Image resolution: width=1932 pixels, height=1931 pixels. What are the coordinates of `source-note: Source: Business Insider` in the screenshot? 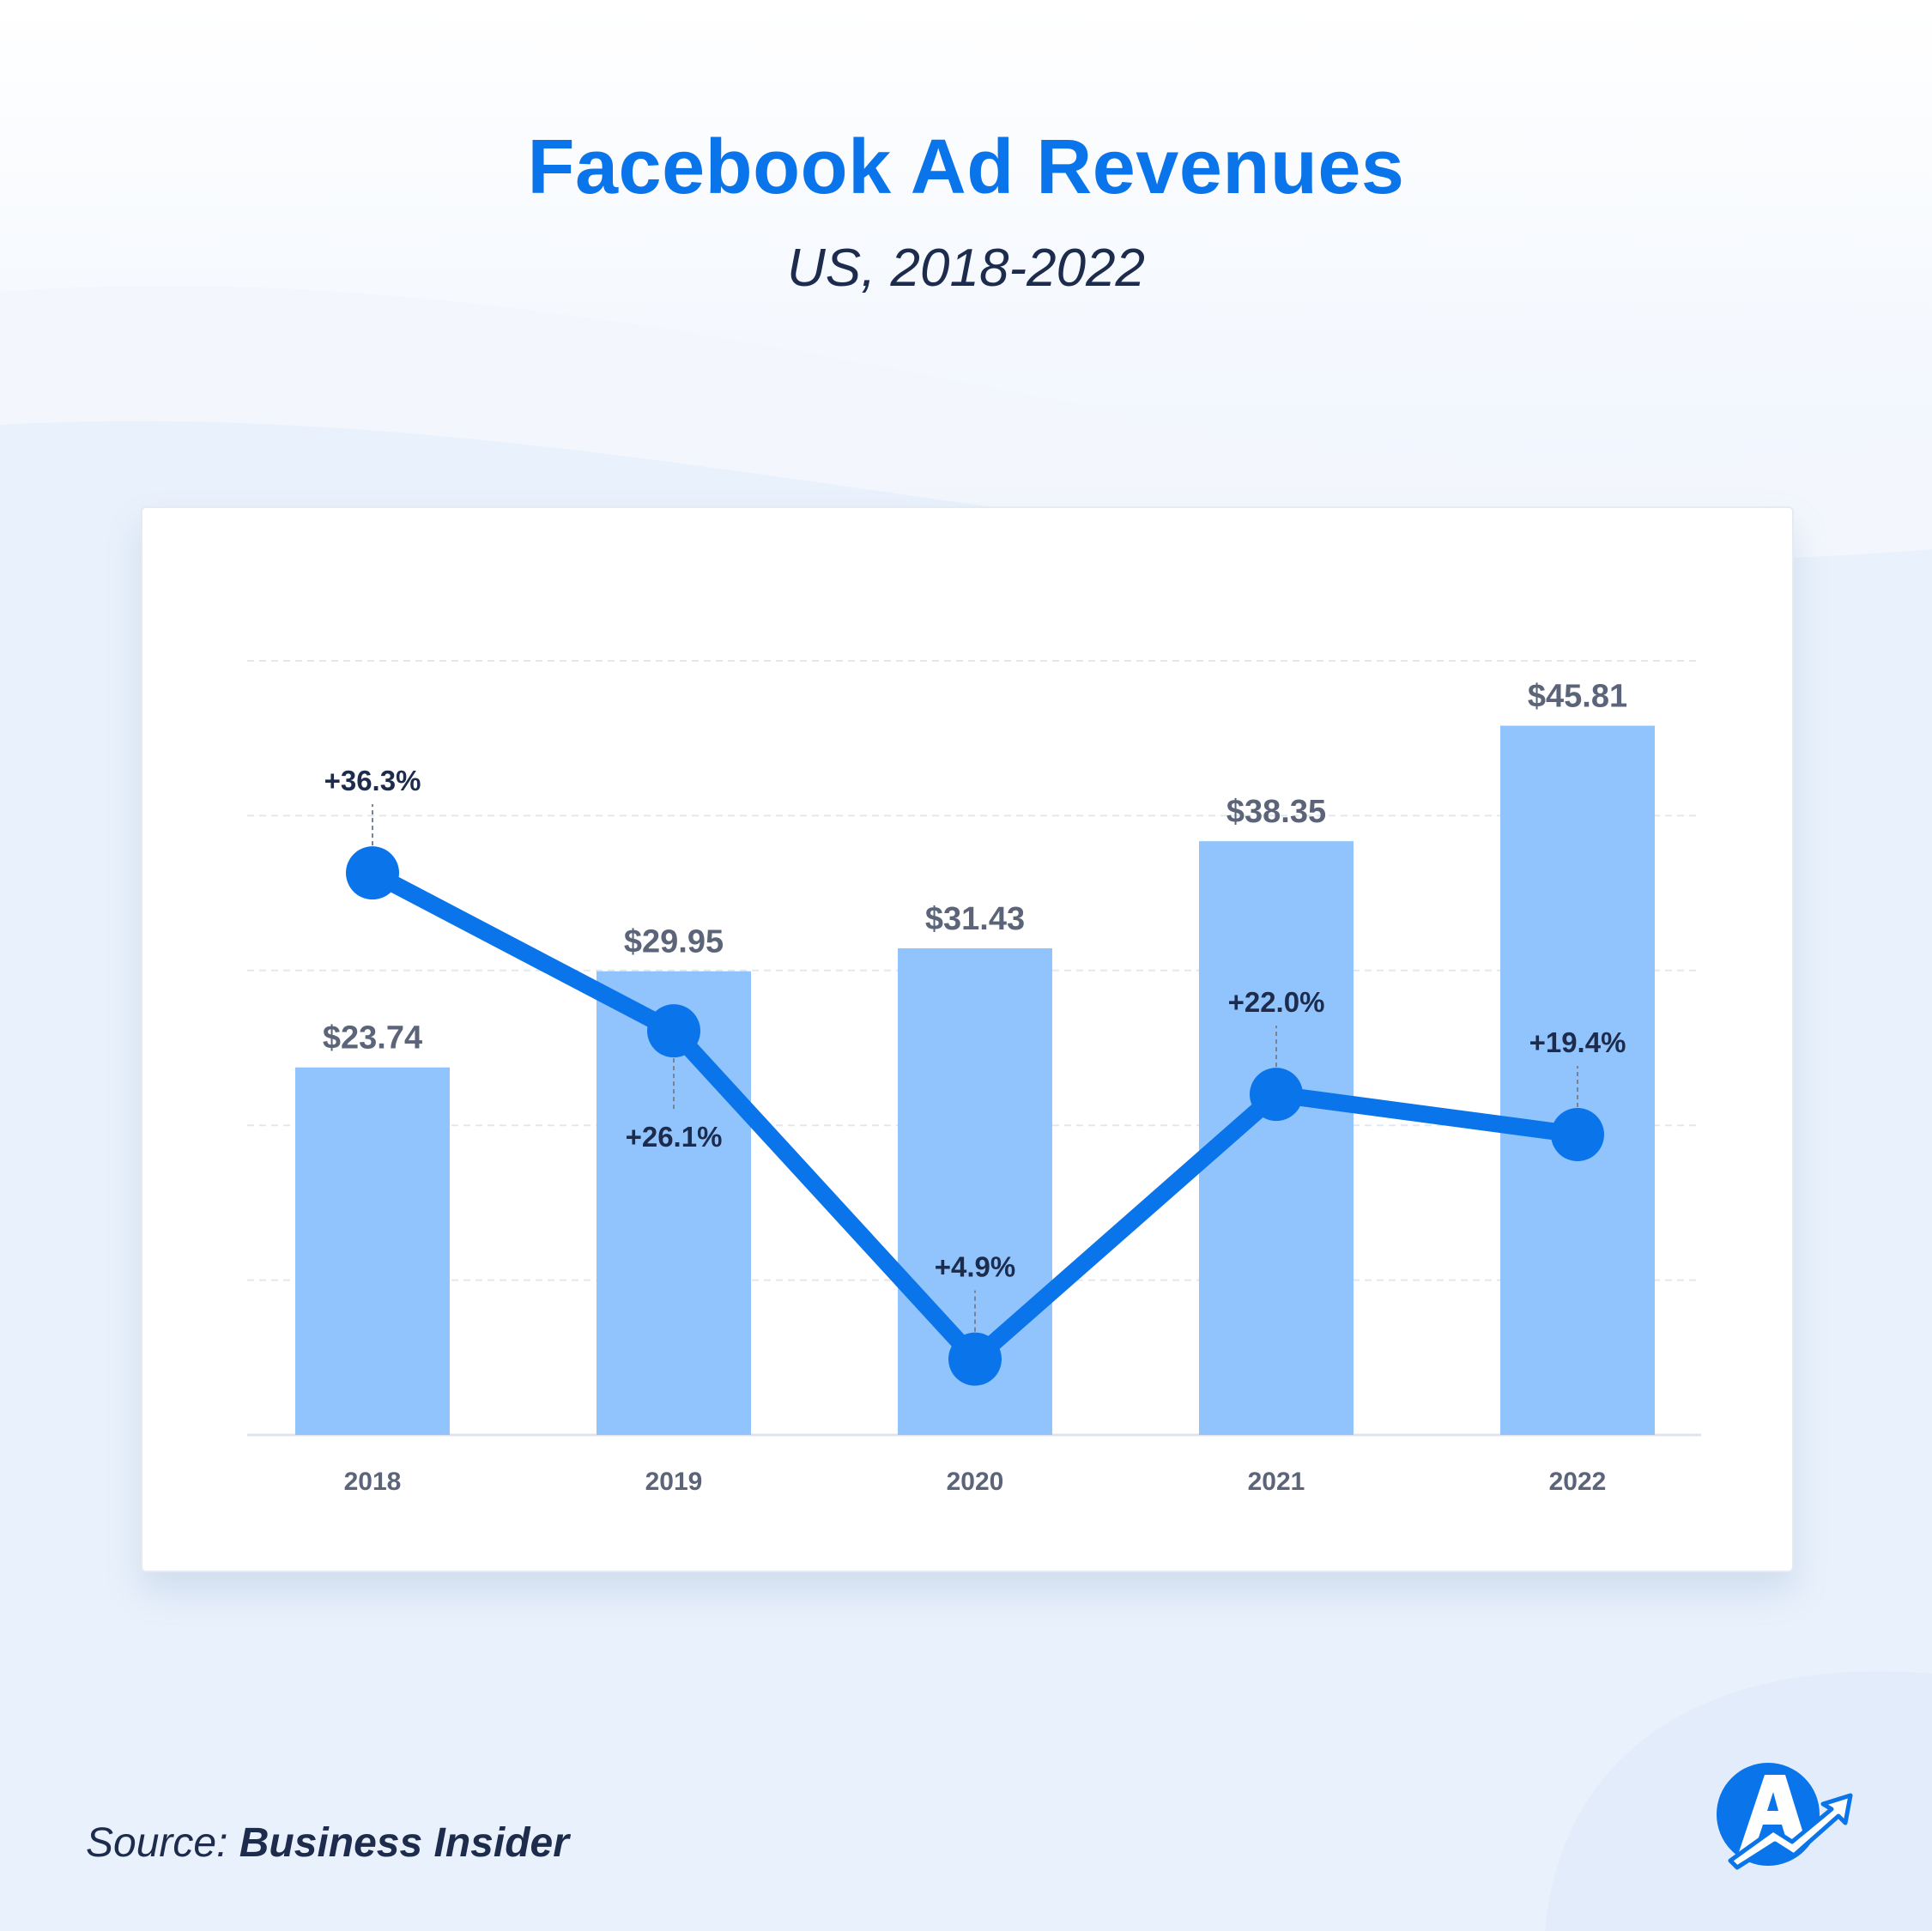 It's located at (327, 1843).